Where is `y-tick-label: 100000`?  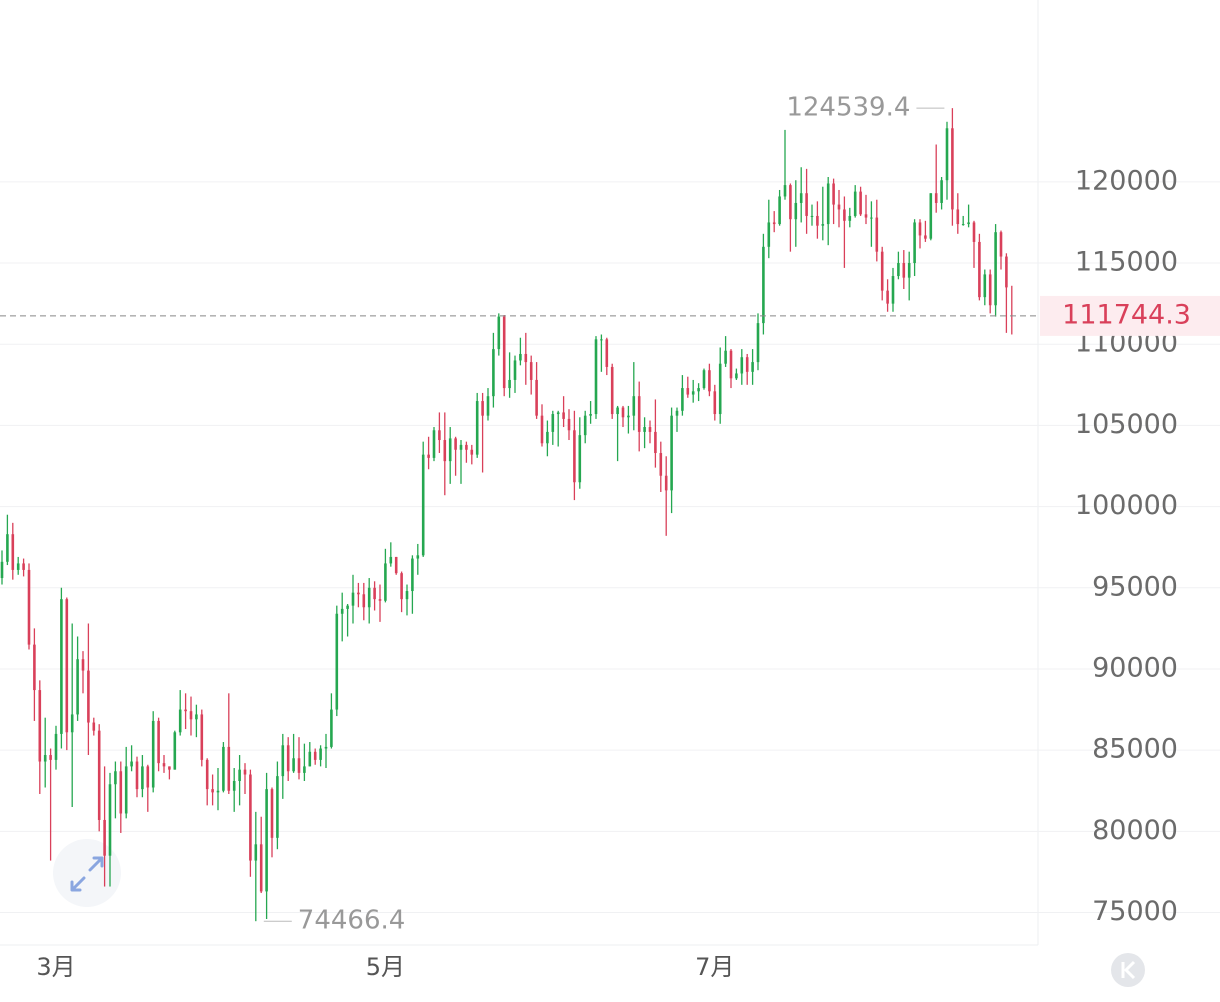 y-tick-label: 100000 is located at coordinates (1126, 505).